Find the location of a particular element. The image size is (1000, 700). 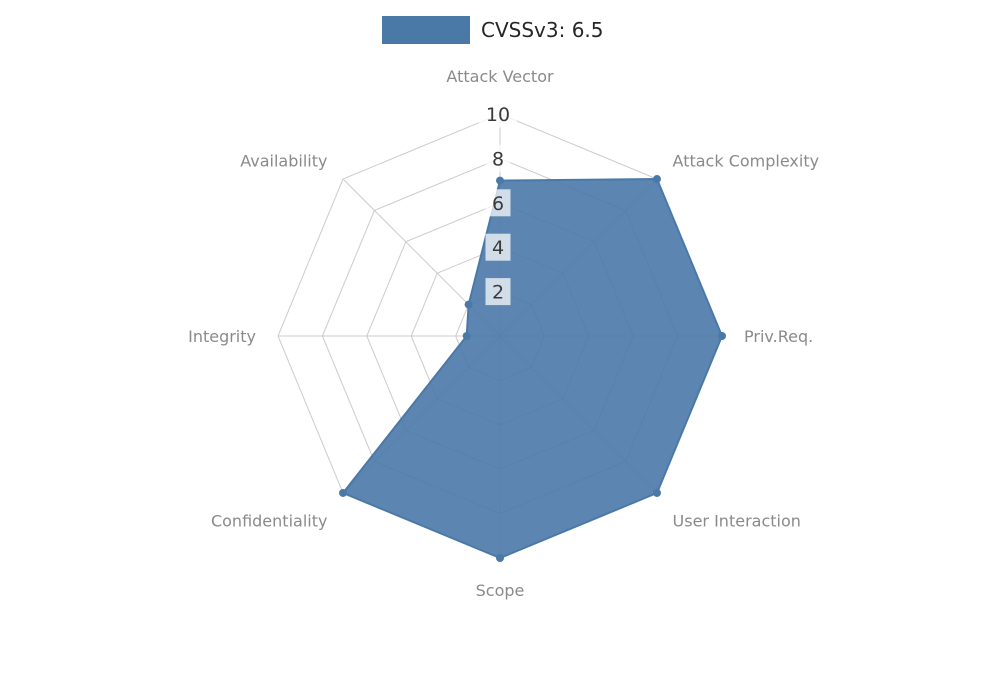

radial-tick-label: 10 is located at coordinates (498, 115).